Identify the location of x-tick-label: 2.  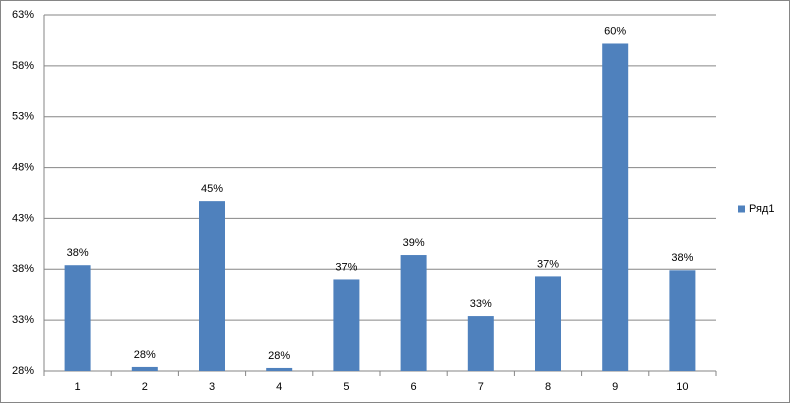
(145, 387).